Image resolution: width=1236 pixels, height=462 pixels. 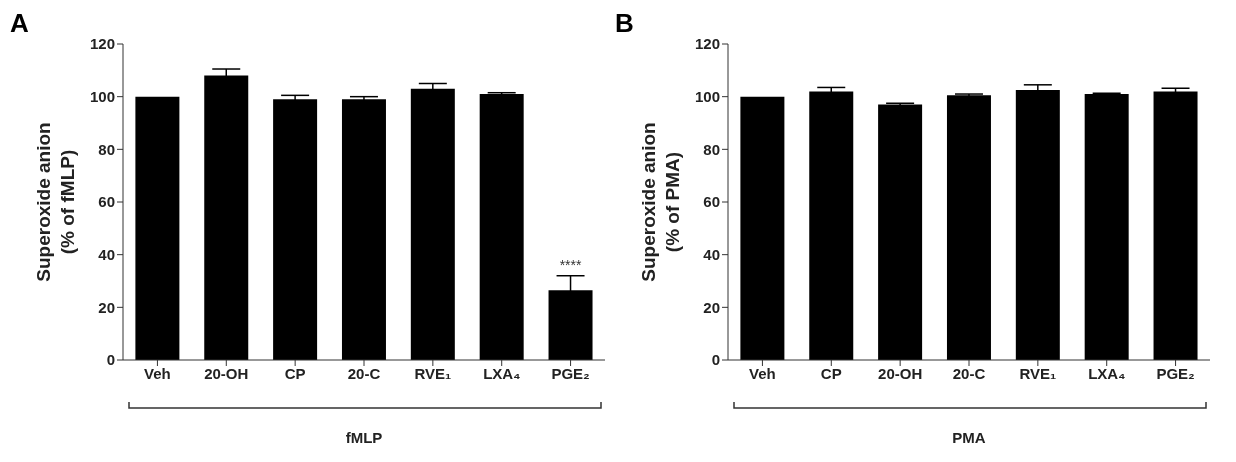 What do you see at coordinates (571, 264) in the screenshot?
I see `annotation: ****` at bounding box center [571, 264].